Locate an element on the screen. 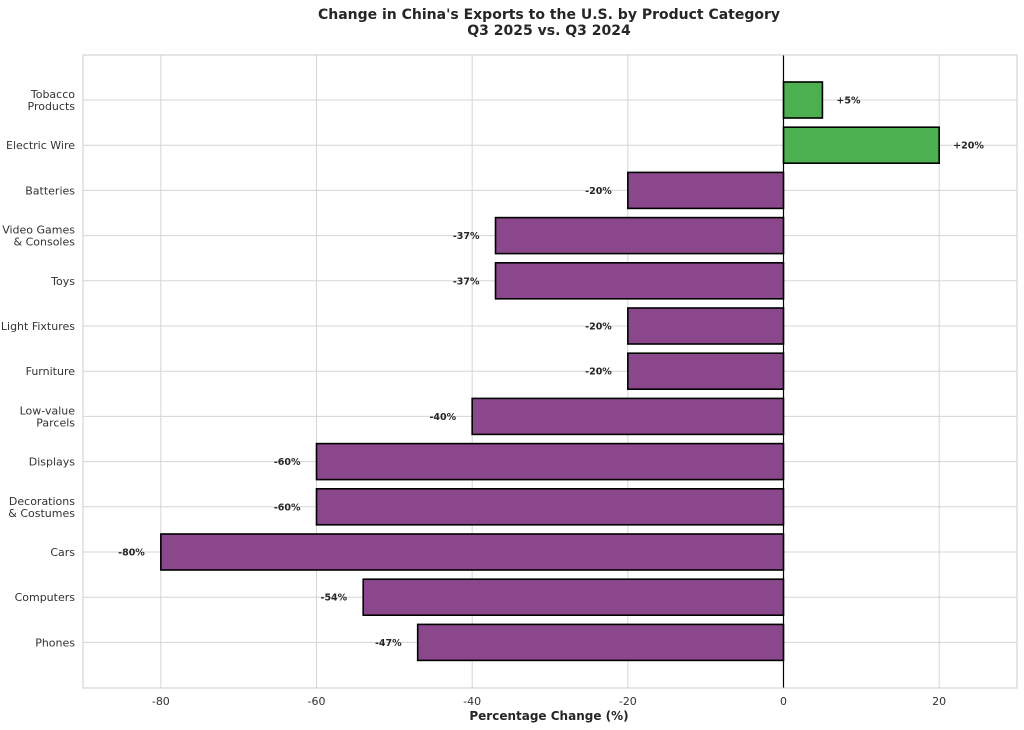  y-tick-label: Displays is located at coordinates (52, 462).